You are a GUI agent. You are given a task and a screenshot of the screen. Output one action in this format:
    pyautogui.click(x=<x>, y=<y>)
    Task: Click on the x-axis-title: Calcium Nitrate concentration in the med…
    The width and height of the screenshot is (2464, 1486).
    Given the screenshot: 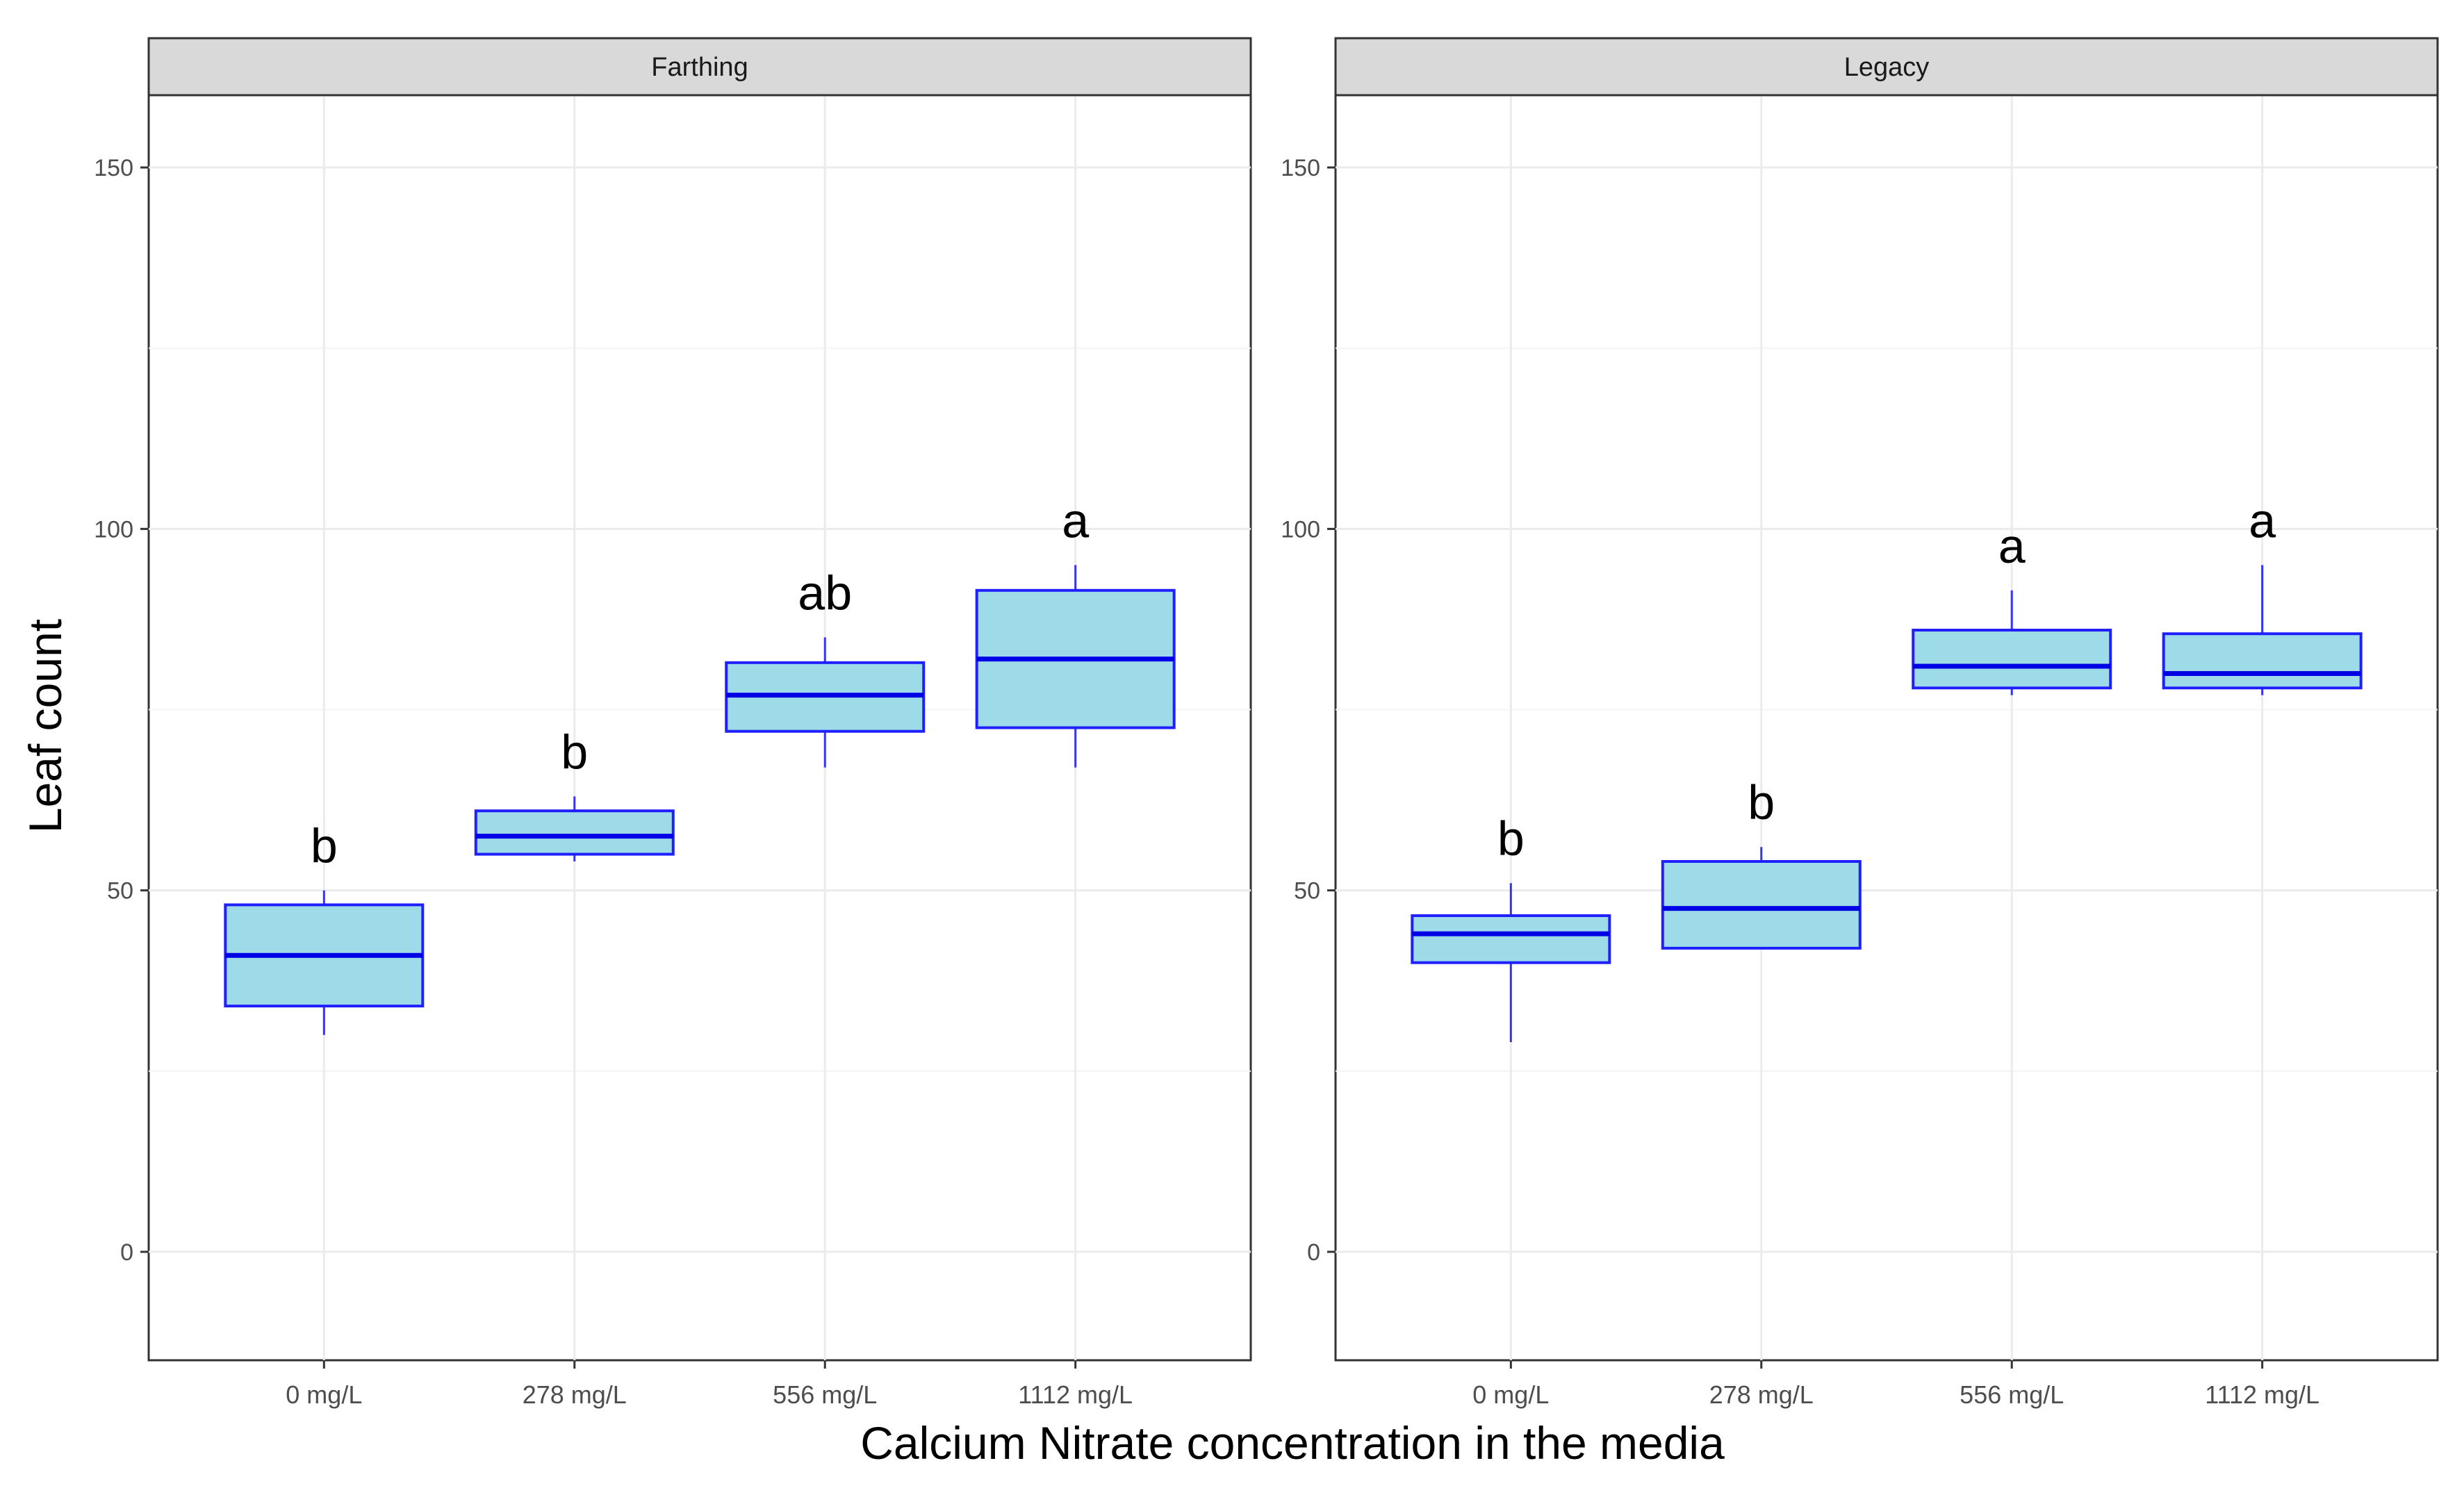 What is the action you would take?
    pyautogui.click(x=1292, y=1443)
    